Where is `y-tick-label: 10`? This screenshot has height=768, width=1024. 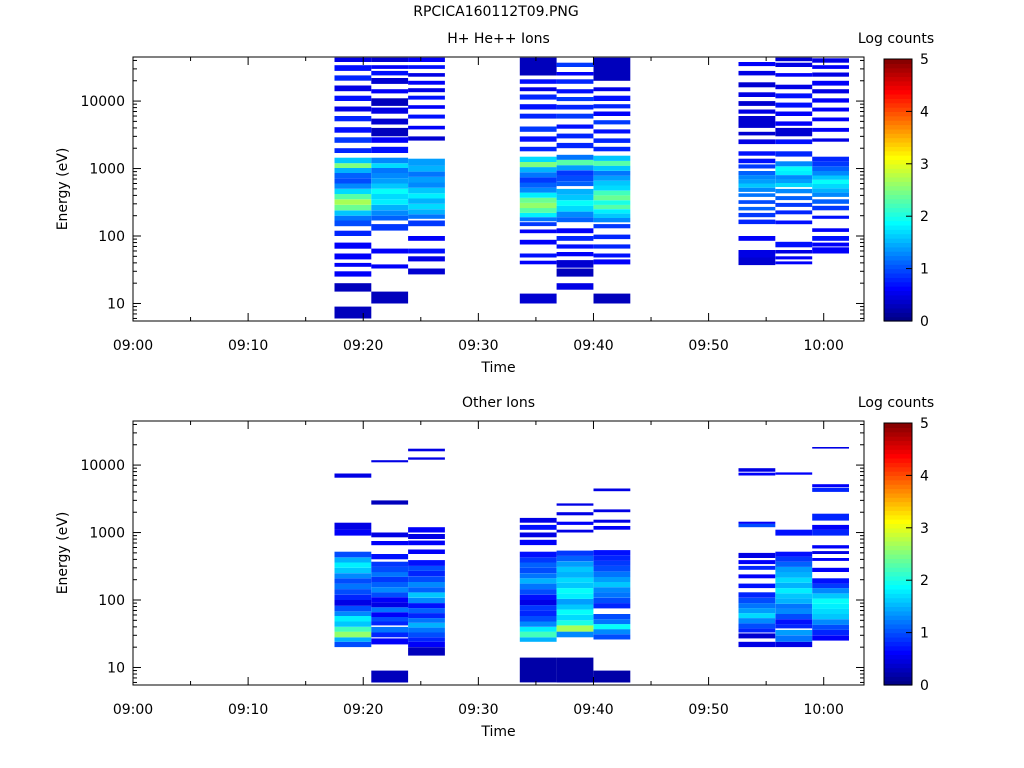 y-tick-label: 10 is located at coordinates (116, 668).